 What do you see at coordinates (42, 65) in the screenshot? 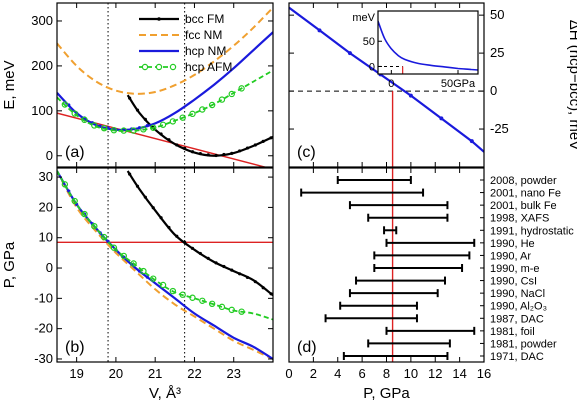
I see `y-tick-label: 200` at bounding box center [42, 65].